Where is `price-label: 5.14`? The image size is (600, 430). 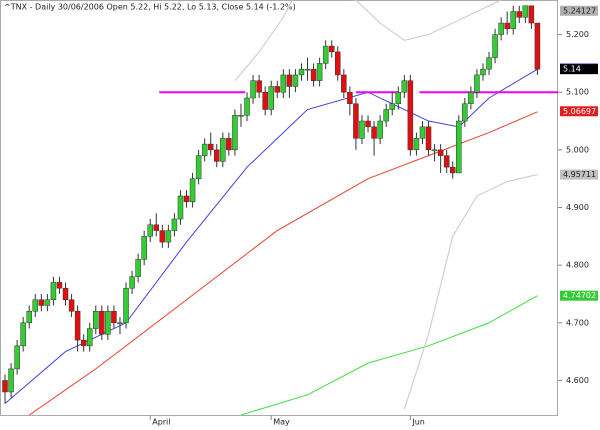 price-label: 5.14 is located at coordinates (572, 69).